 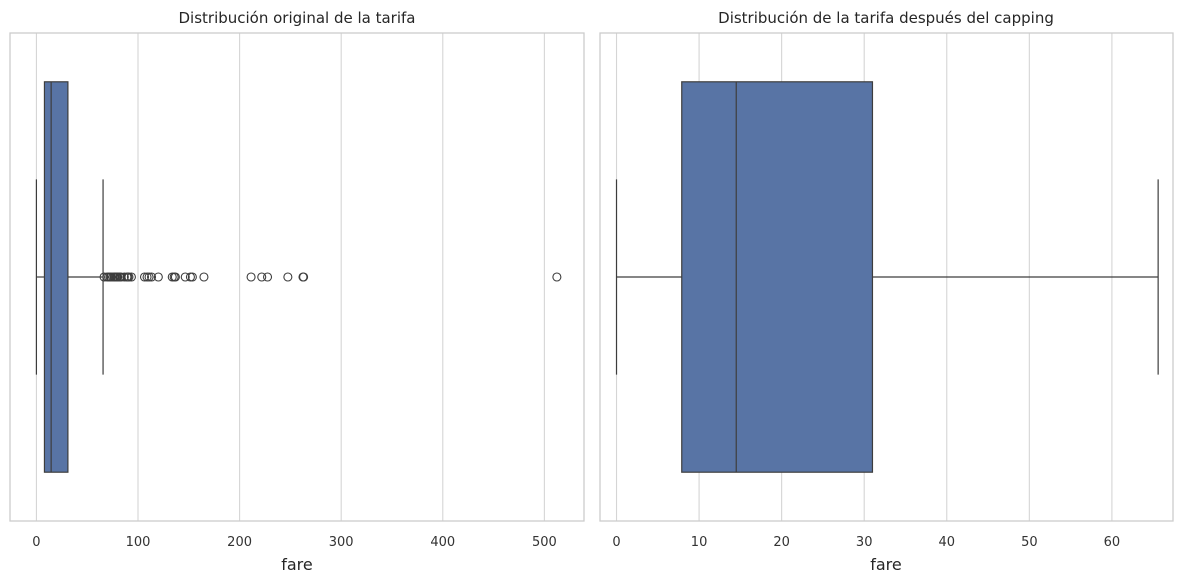 I want to click on x-tick-label: 400, so click(x=442, y=542).